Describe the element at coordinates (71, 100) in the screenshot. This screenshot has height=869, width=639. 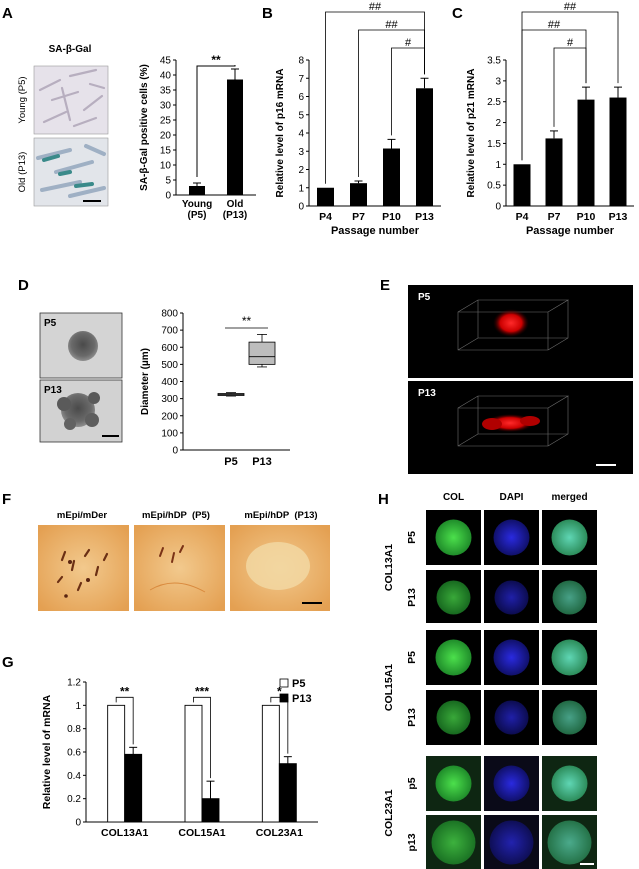
I see `young-cells-image` at that location.